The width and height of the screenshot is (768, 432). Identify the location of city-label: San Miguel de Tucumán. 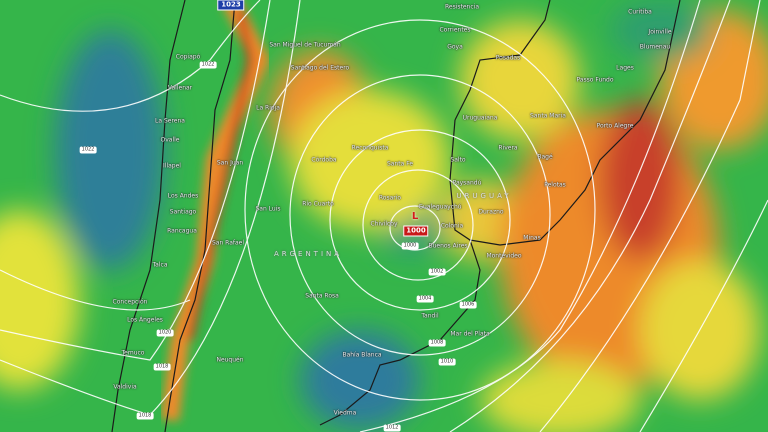
(305, 45).